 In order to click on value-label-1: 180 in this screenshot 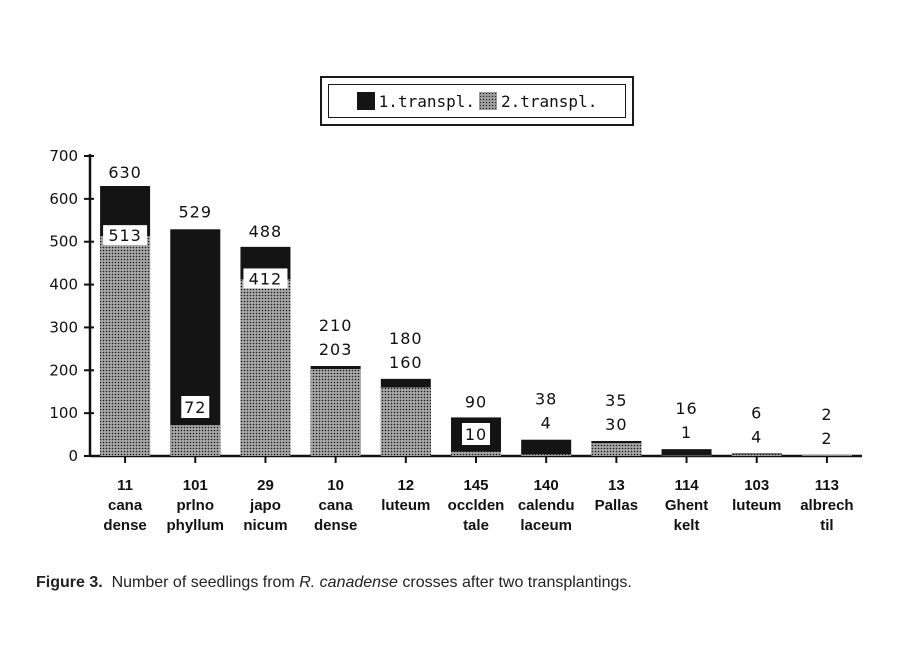, I will do `click(406, 338)`.